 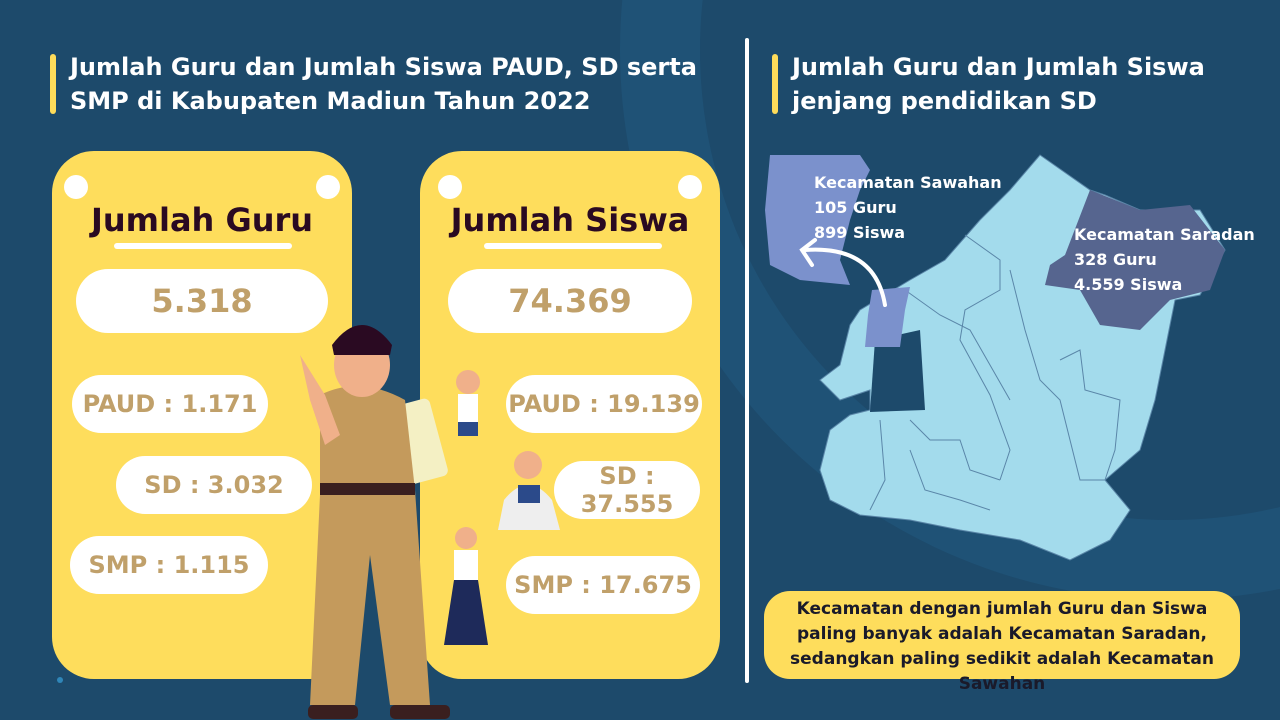 I want to click on guru-sd: SD : 3.032, so click(x=214, y=485).